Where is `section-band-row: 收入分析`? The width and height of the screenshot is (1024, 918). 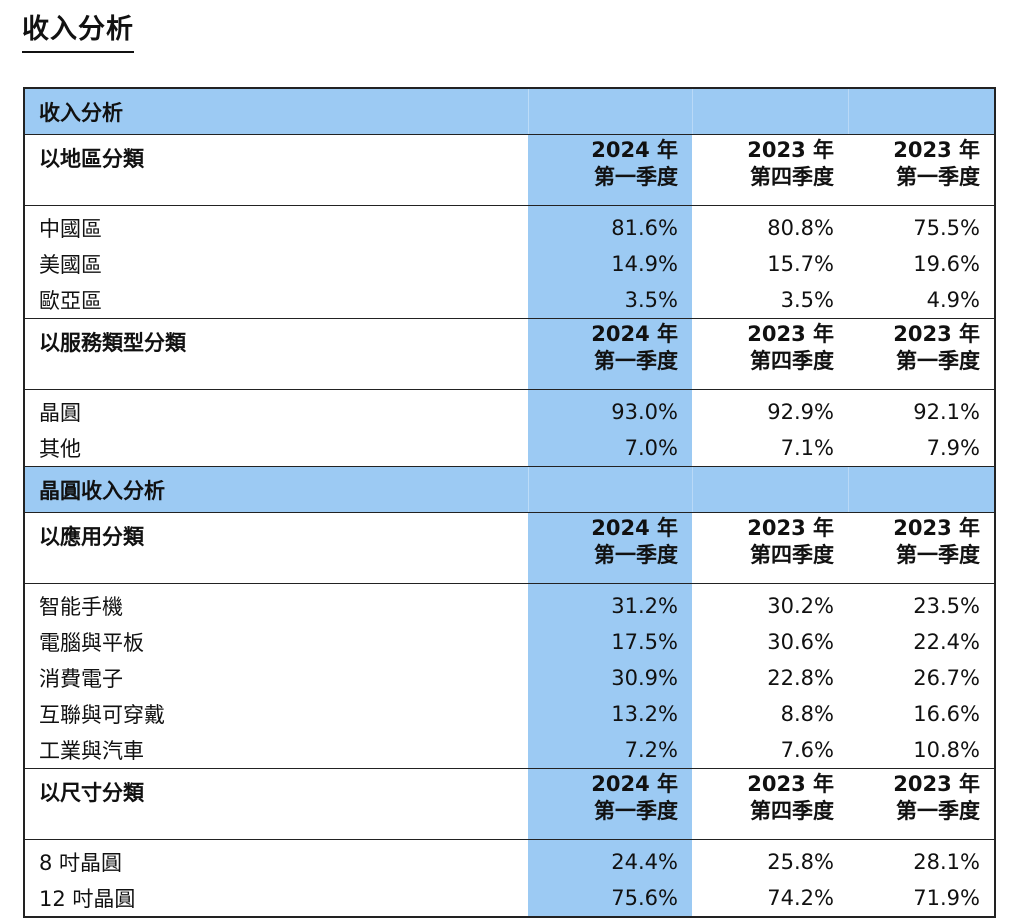 section-band-row: 收入分析 is located at coordinates (509, 111).